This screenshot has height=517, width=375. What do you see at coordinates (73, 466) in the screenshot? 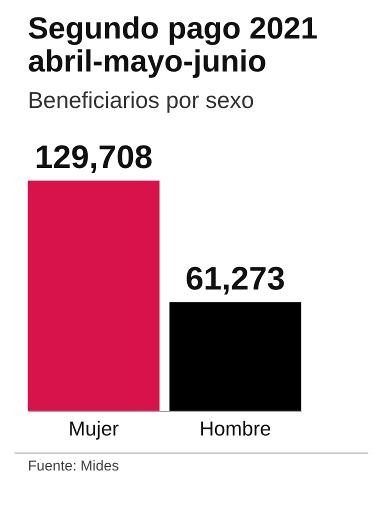
I see `source-note: Fuente: Mides` at bounding box center [73, 466].